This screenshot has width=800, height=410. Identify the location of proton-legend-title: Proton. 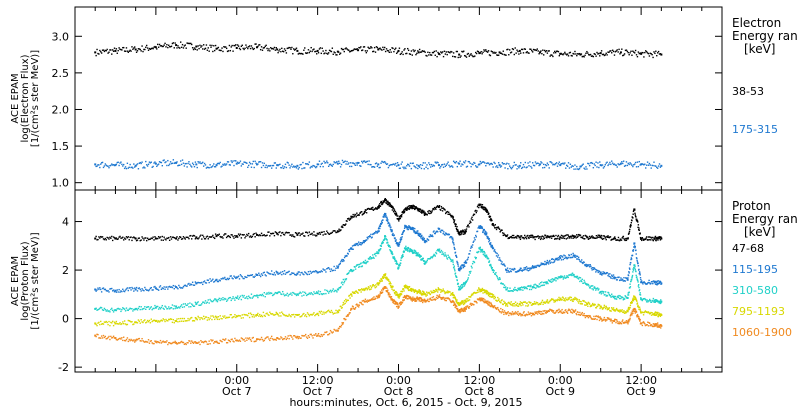
(751, 206).